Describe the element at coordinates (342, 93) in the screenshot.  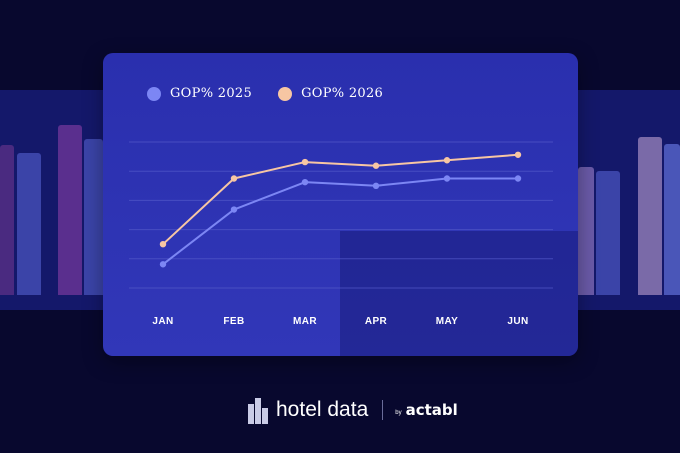
I see `legend-label-2026: GOP% 2026` at that location.